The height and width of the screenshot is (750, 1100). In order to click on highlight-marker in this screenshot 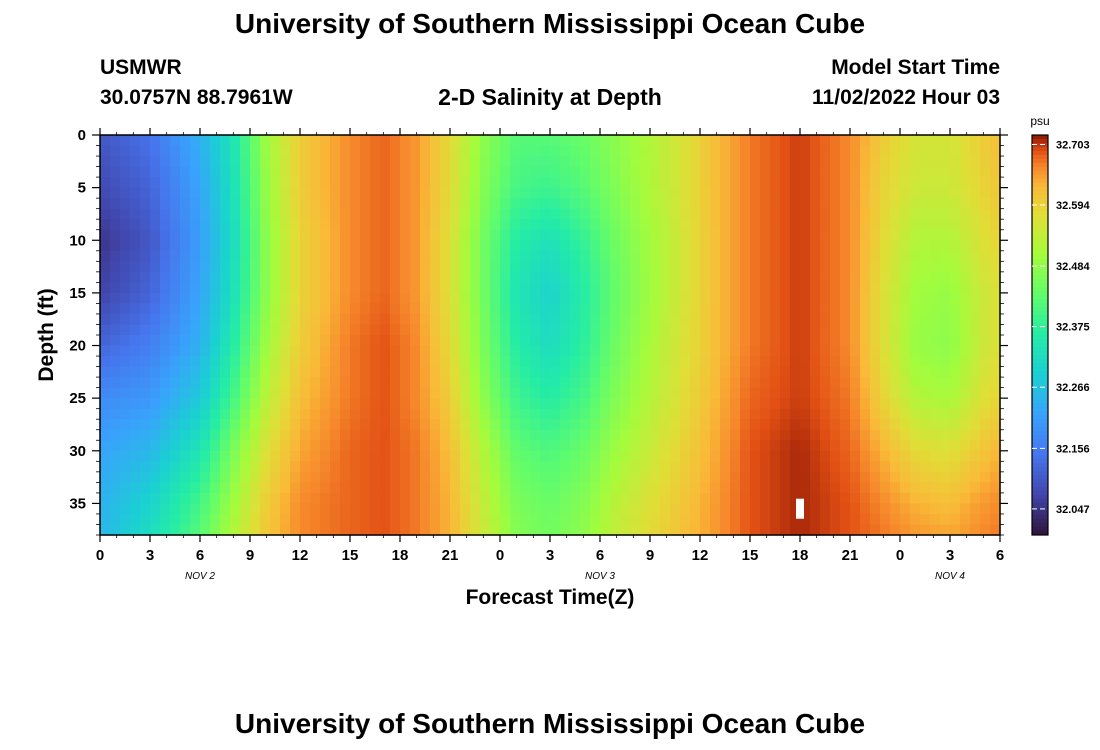, I will do `click(800, 508)`.